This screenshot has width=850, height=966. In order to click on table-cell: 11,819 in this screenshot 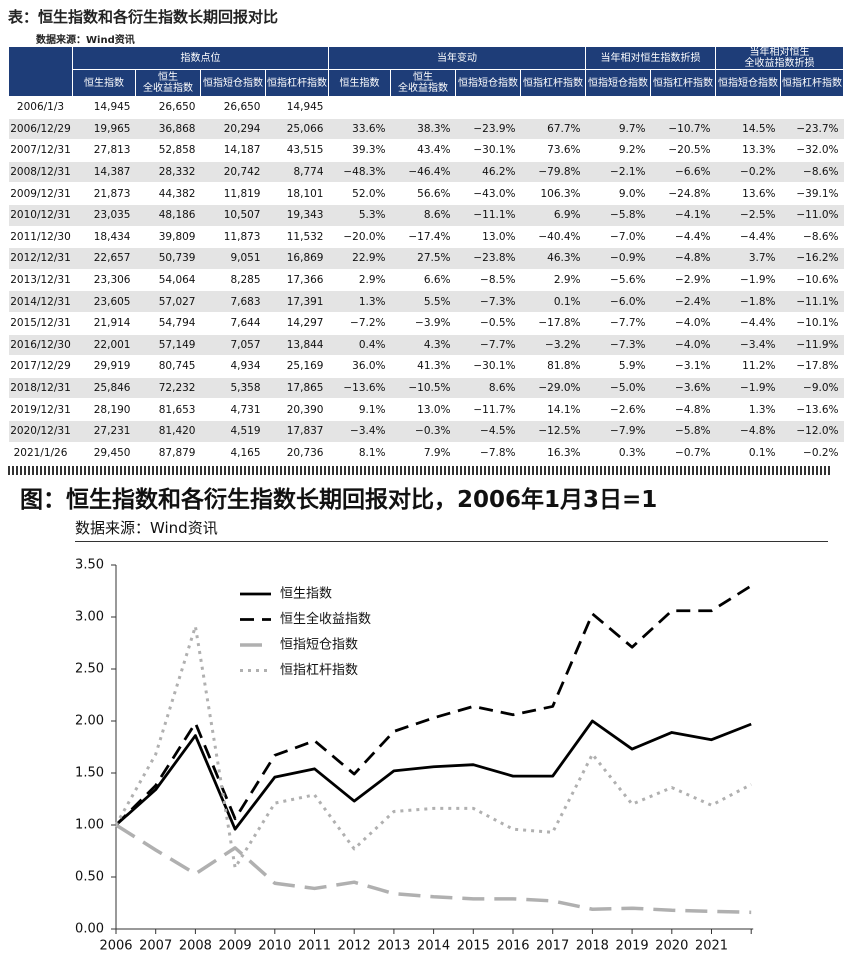, I will do `click(233, 193)`.